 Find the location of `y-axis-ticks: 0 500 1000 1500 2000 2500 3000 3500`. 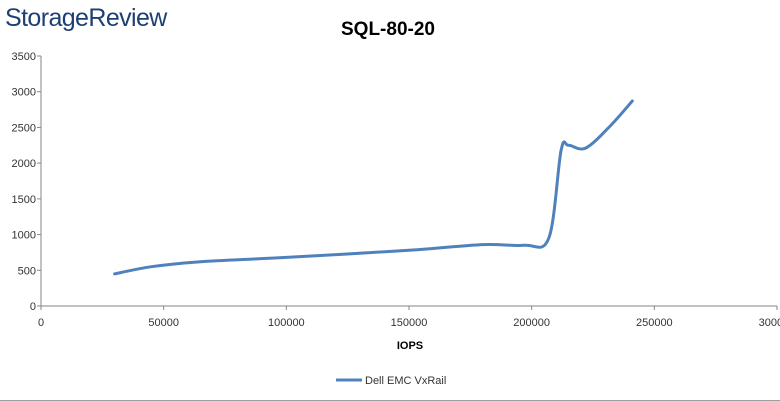

y-axis-ticks: 0 500 1000 1500 2000 2500 3000 3500 is located at coordinates (26, 182).